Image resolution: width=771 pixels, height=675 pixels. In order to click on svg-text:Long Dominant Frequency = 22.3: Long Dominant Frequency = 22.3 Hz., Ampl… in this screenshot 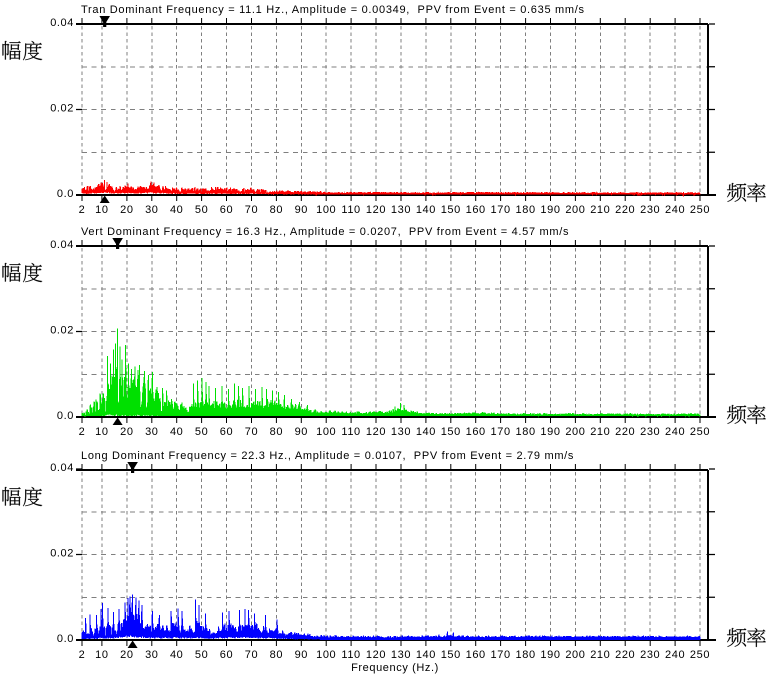, I will do `click(327, 456)`.